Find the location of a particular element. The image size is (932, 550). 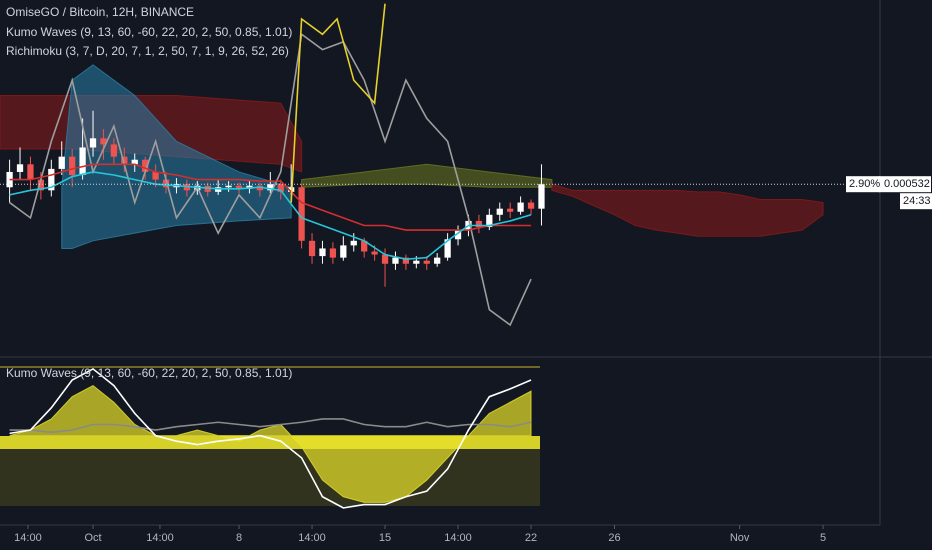

price-tag is located at coordinates (905, 184).